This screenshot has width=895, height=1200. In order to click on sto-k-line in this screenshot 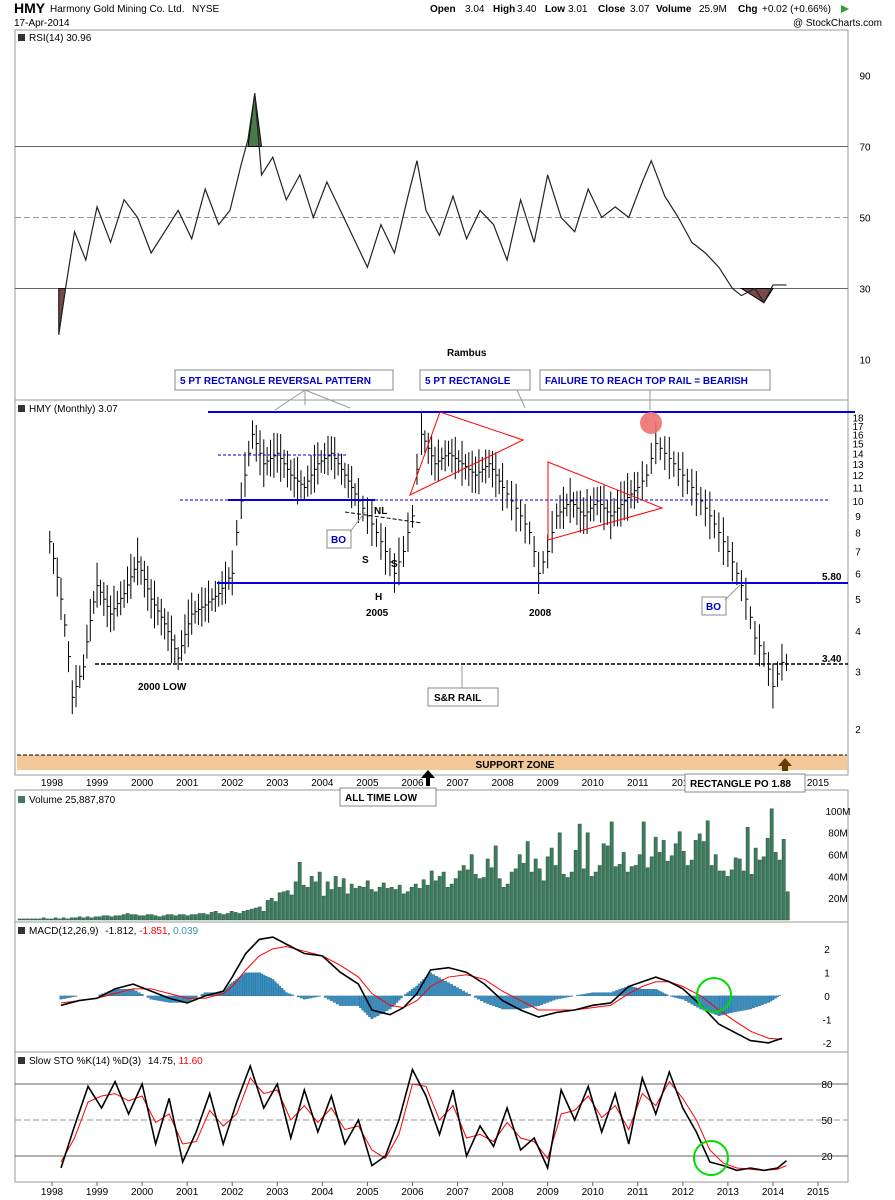, I will do `click(423, 1117)`.